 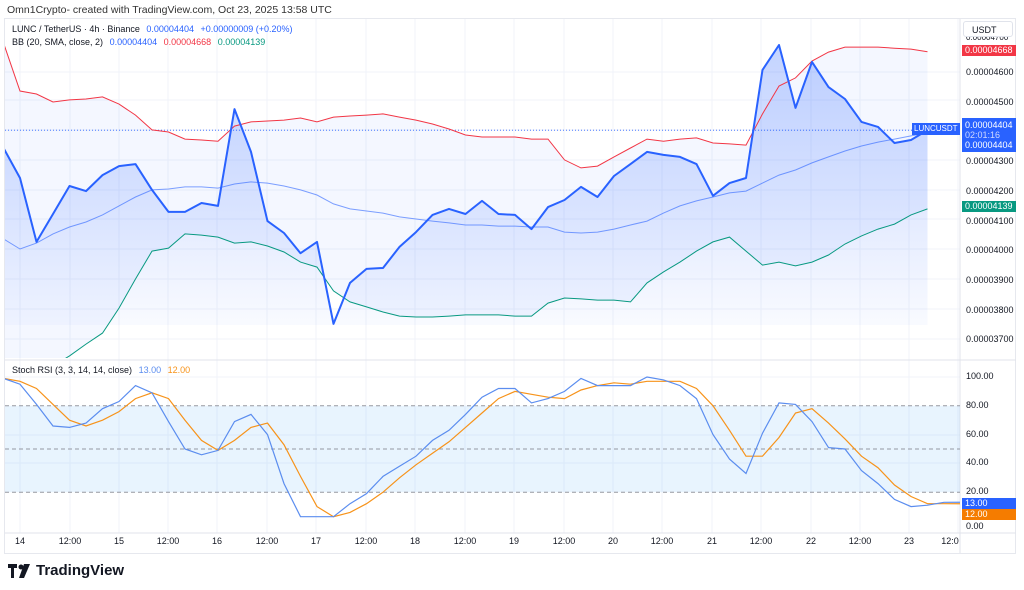 I want to click on price-tick: 0.00004000, so click(x=990, y=250).